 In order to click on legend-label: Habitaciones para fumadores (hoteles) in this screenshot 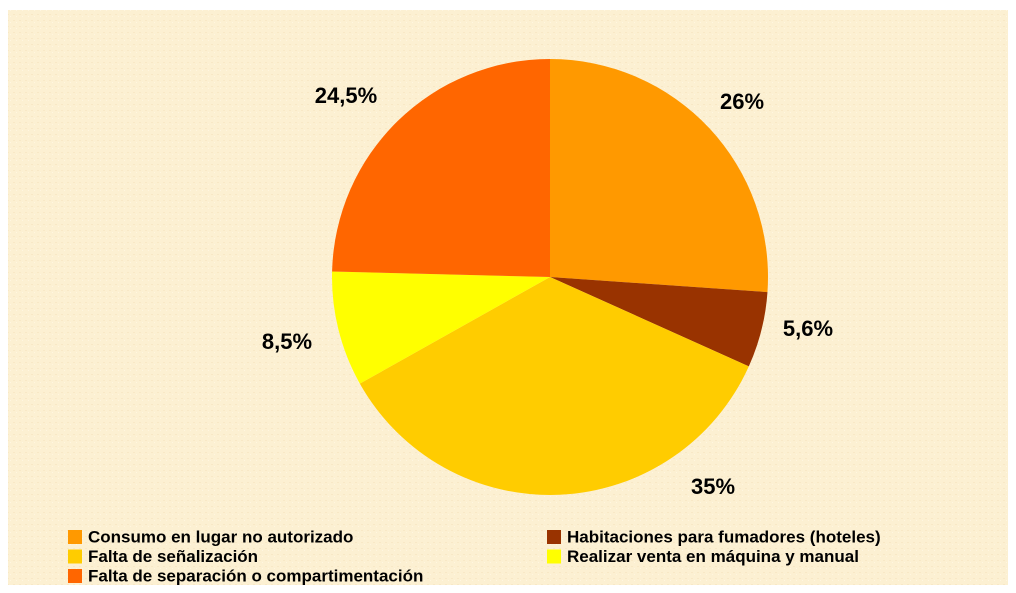, I will do `click(724, 536)`.